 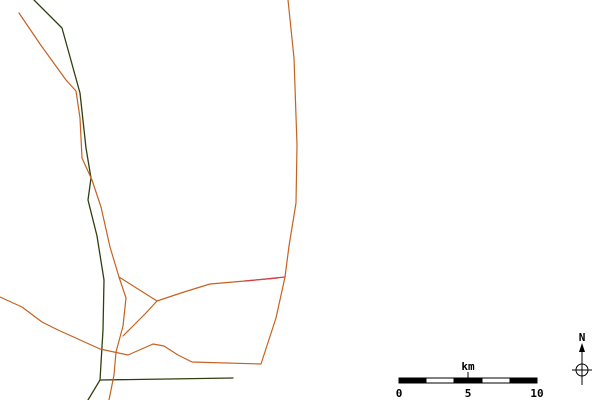 I want to click on scale-bar: km 0 5 10, so click(x=470, y=380).